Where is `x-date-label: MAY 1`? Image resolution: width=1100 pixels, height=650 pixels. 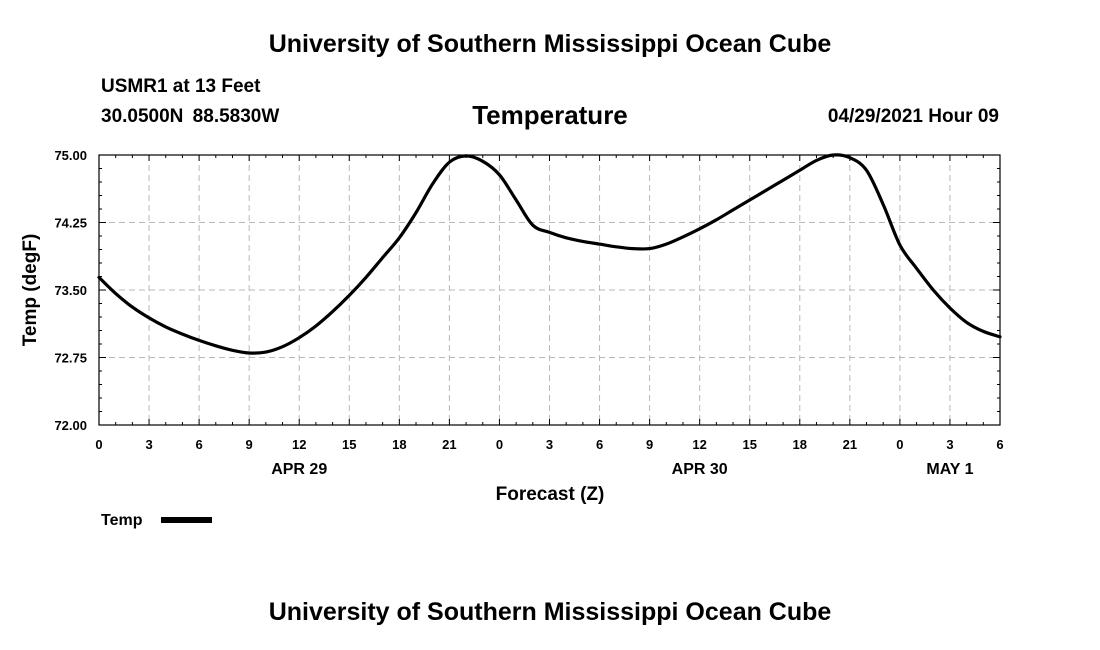
x-date-label: MAY 1 is located at coordinates (949, 469).